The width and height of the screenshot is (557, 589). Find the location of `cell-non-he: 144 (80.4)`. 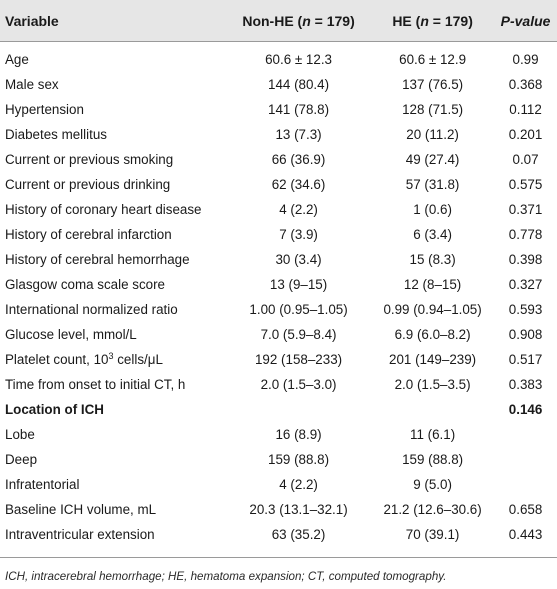

cell-non-he: 144 (80.4) is located at coordinates (299, 84).